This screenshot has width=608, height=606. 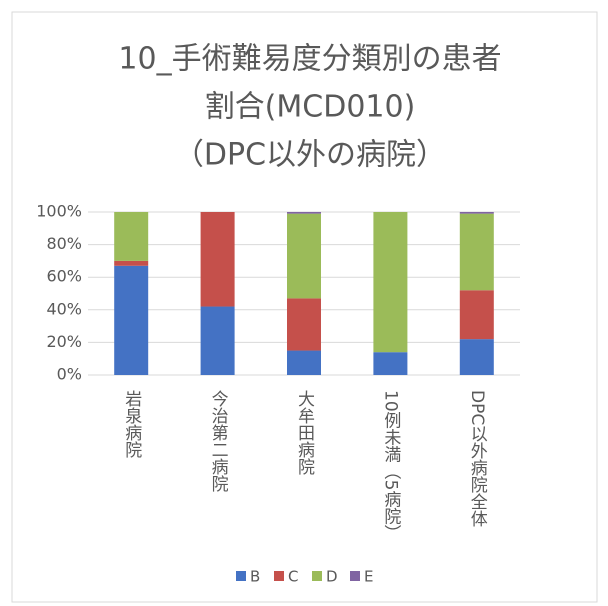 What do you see at coordinates (69, 374) in the screenshot?
I see `y-tick-label: 0%` at bounding box center [69, 374].